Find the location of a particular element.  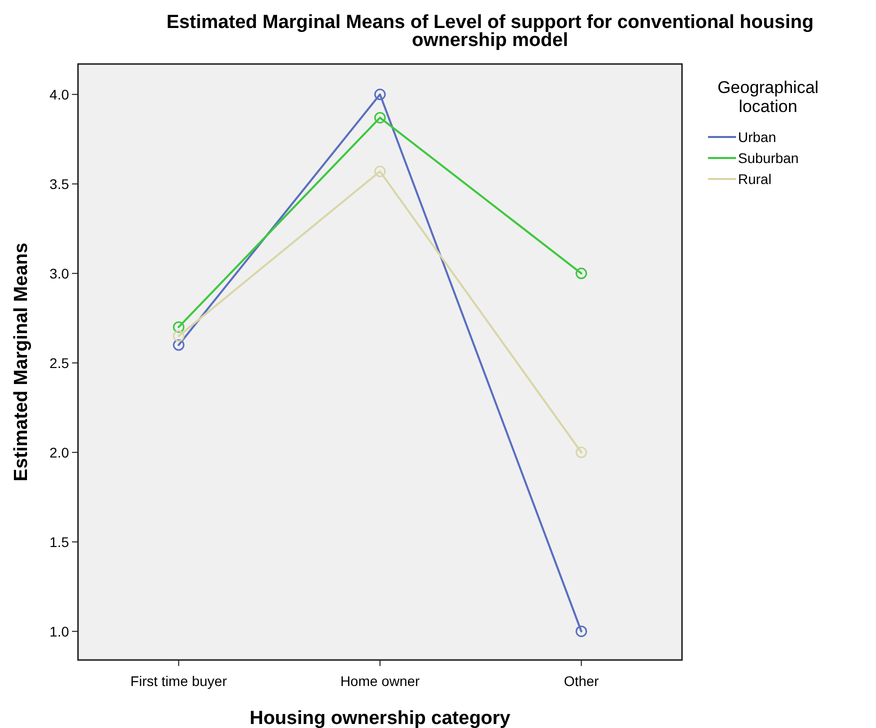

y-tick-label: 1.0 is located at coordinates (60, 631).